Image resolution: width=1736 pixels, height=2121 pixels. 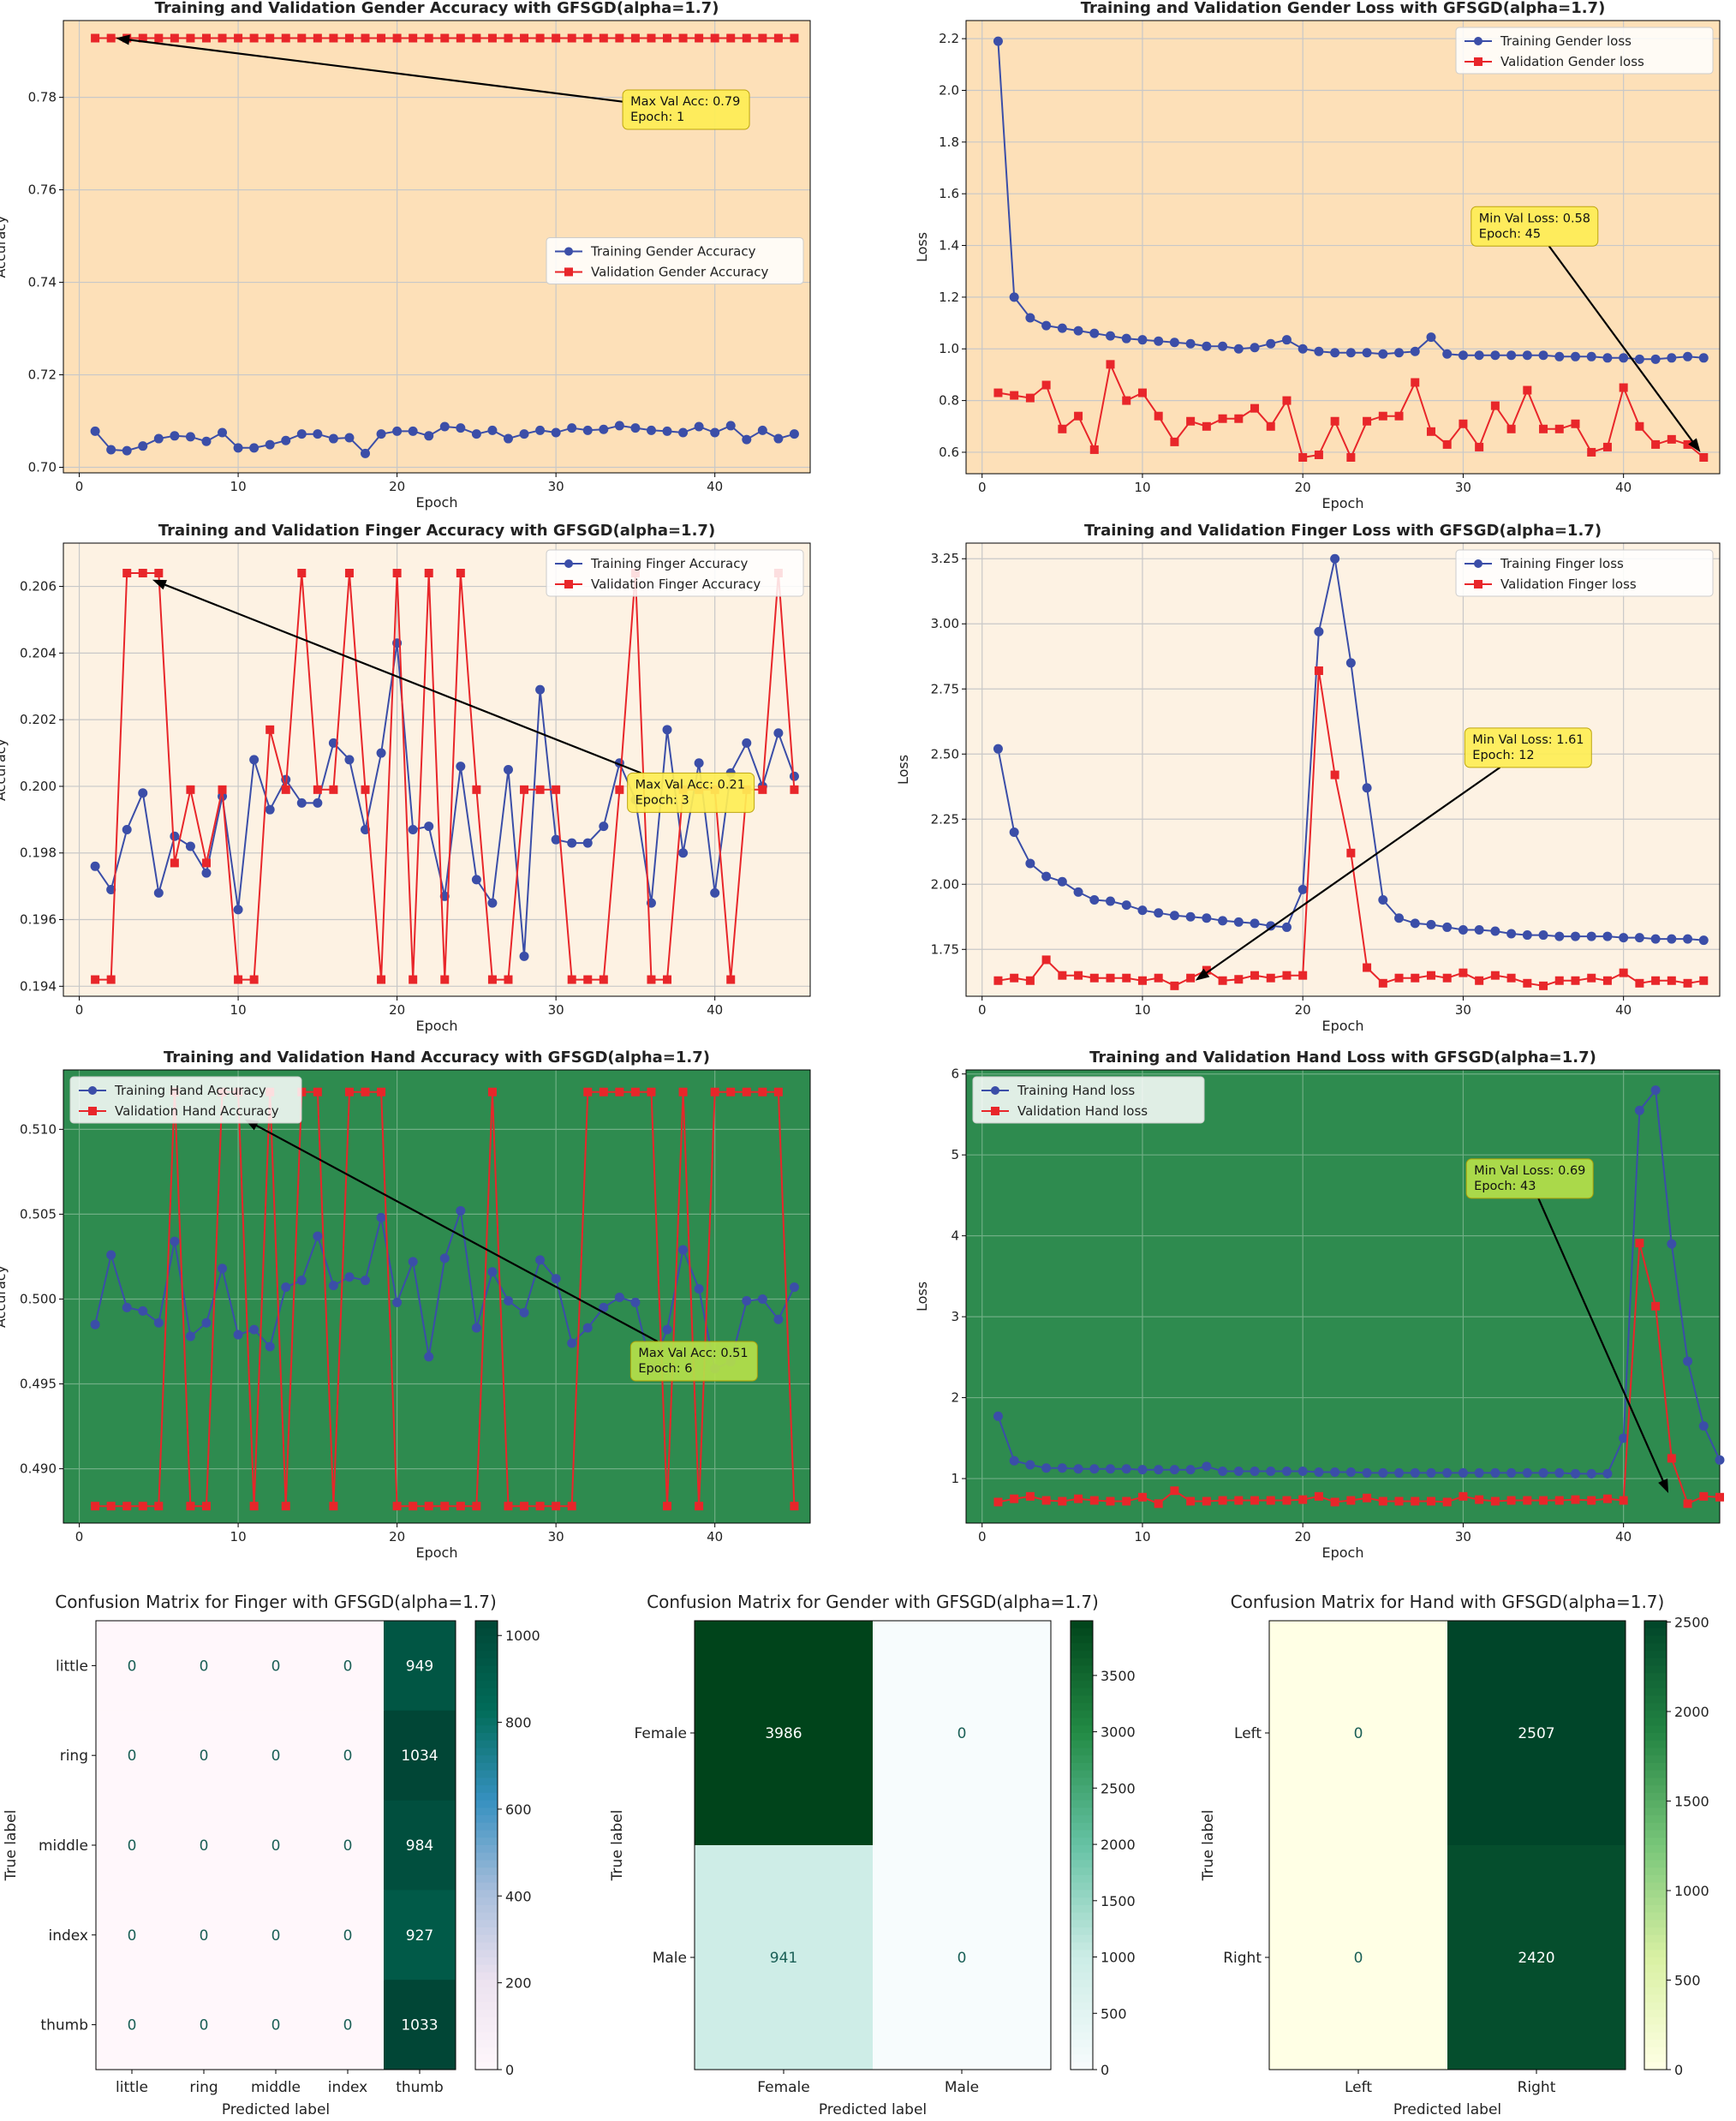 What do you see at coordinates (873, 1845) in the screenshot?
I see `matrix-frame` at bounding box center [873, 1845].